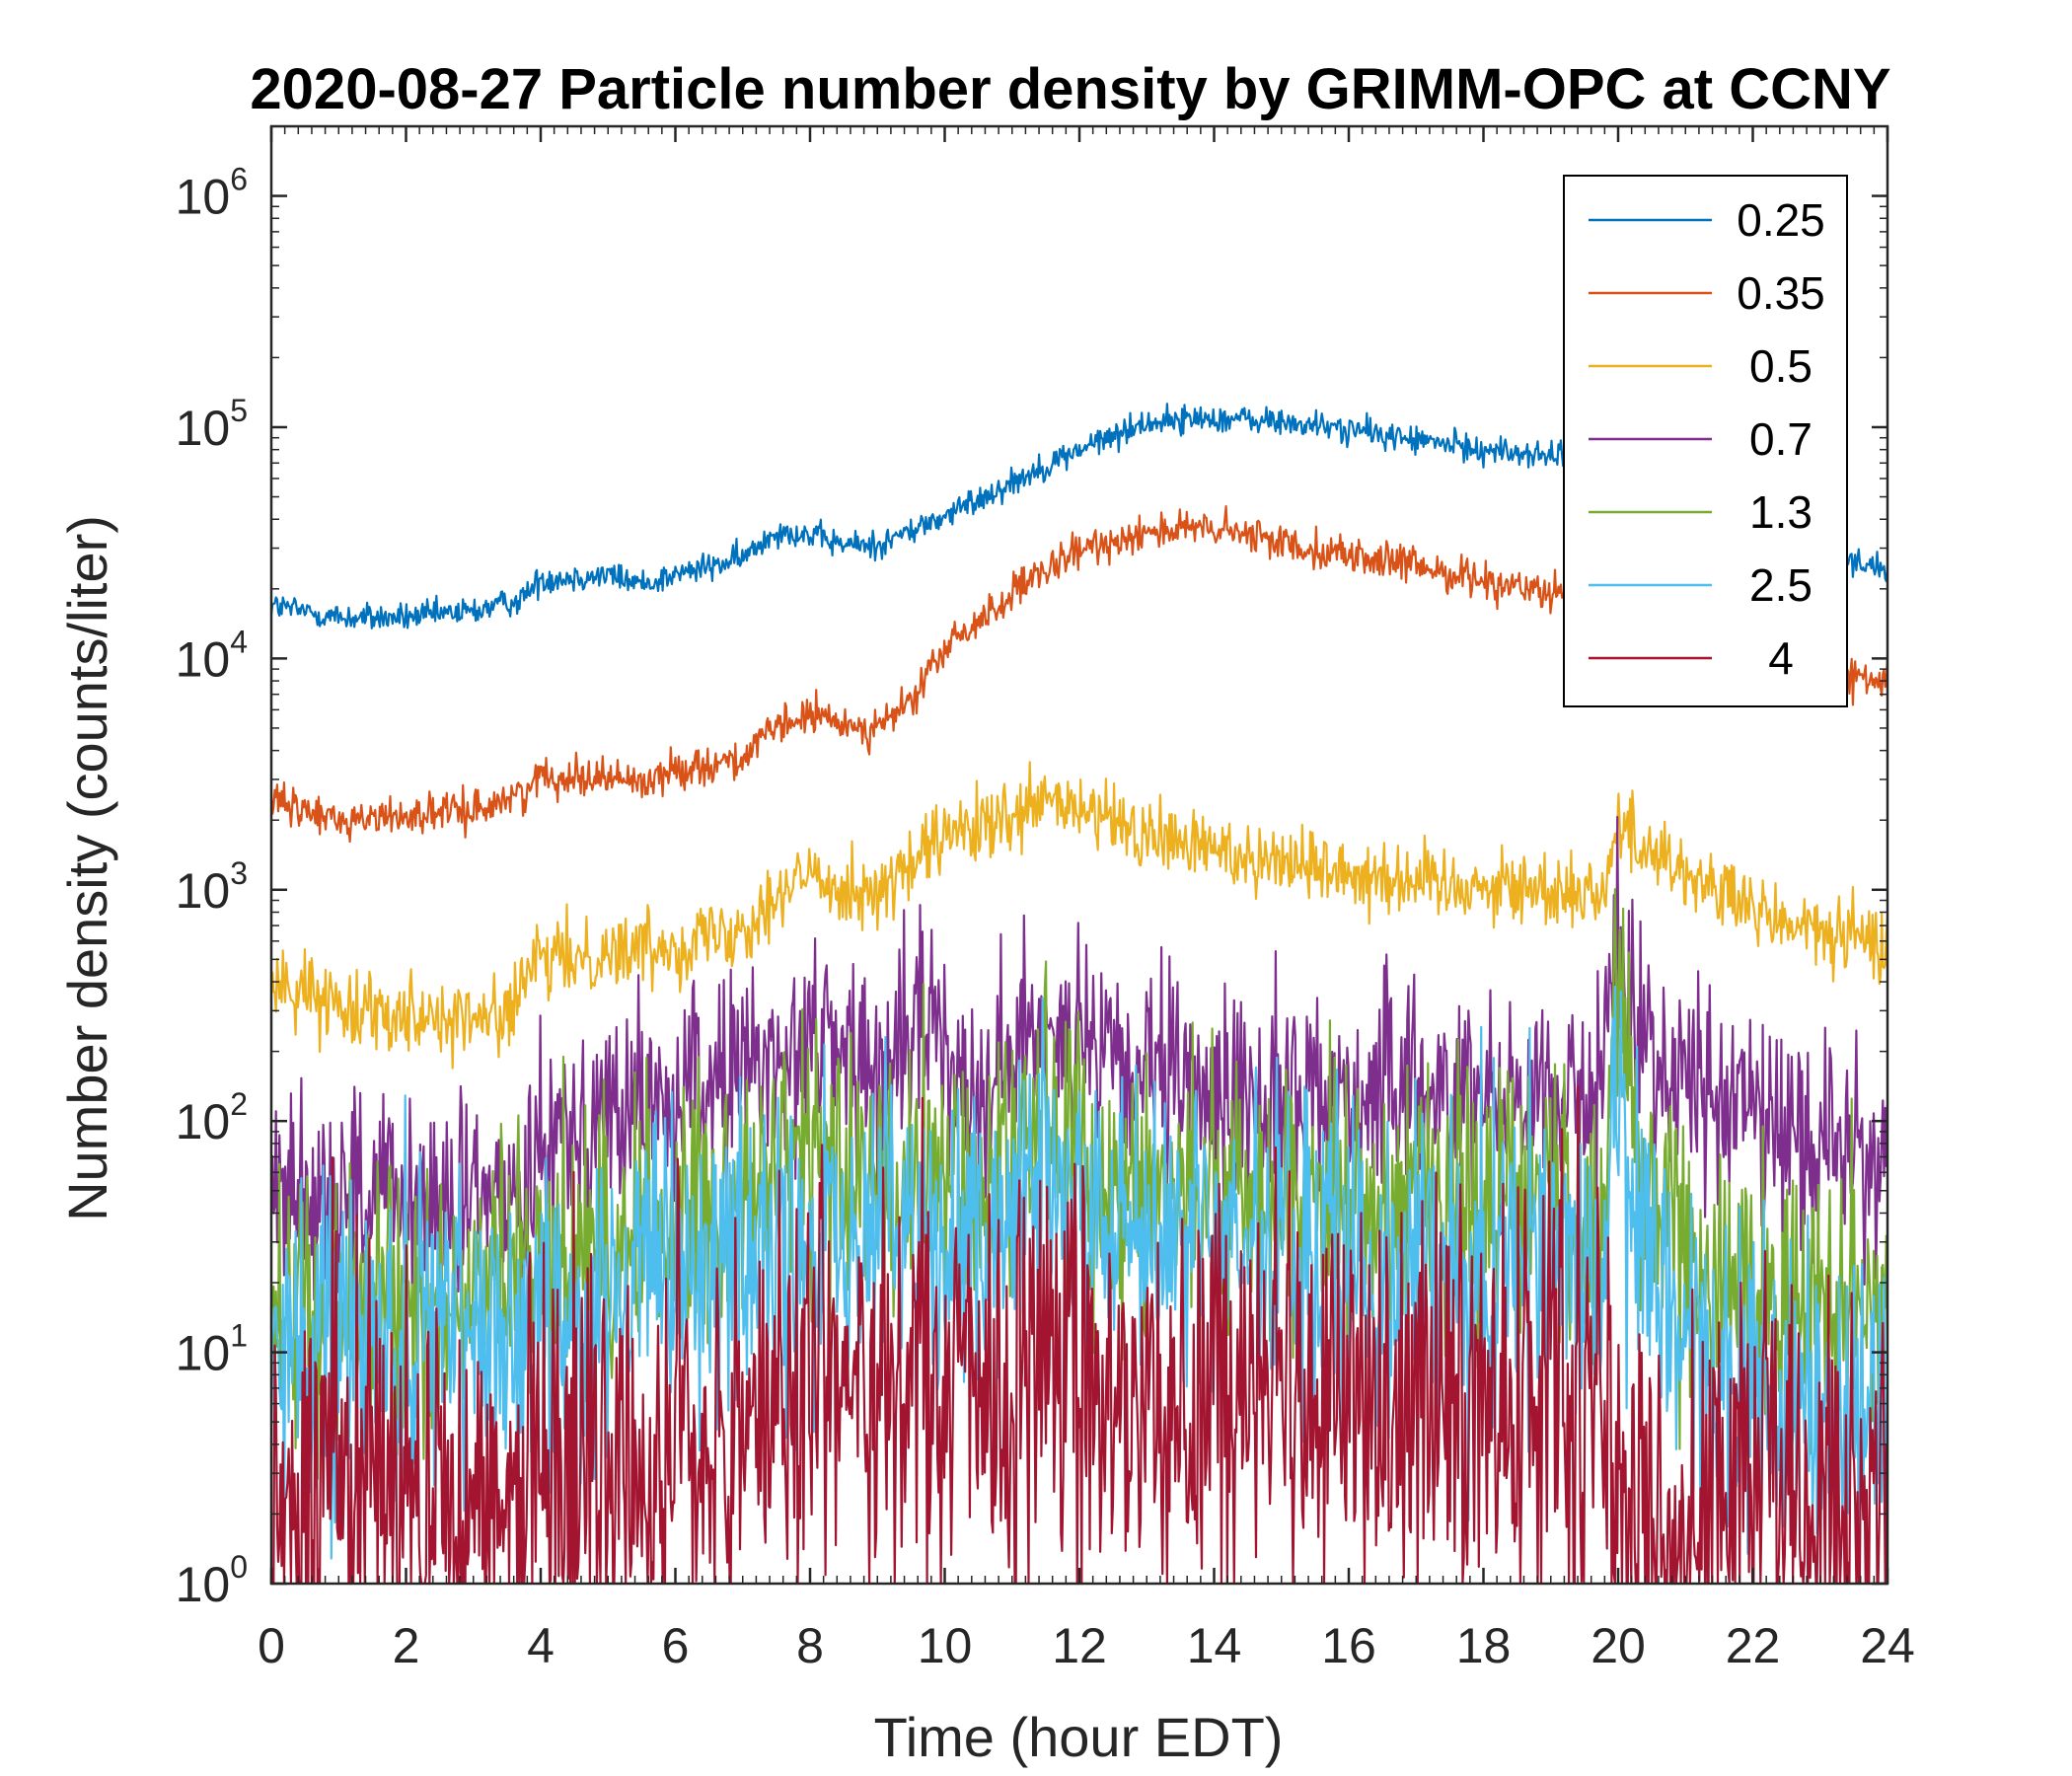  What do you see at coordinates (1349, 1646) in the screenshot?
I see `x-tick-label: 16` at bounding box center [1349, 1646].